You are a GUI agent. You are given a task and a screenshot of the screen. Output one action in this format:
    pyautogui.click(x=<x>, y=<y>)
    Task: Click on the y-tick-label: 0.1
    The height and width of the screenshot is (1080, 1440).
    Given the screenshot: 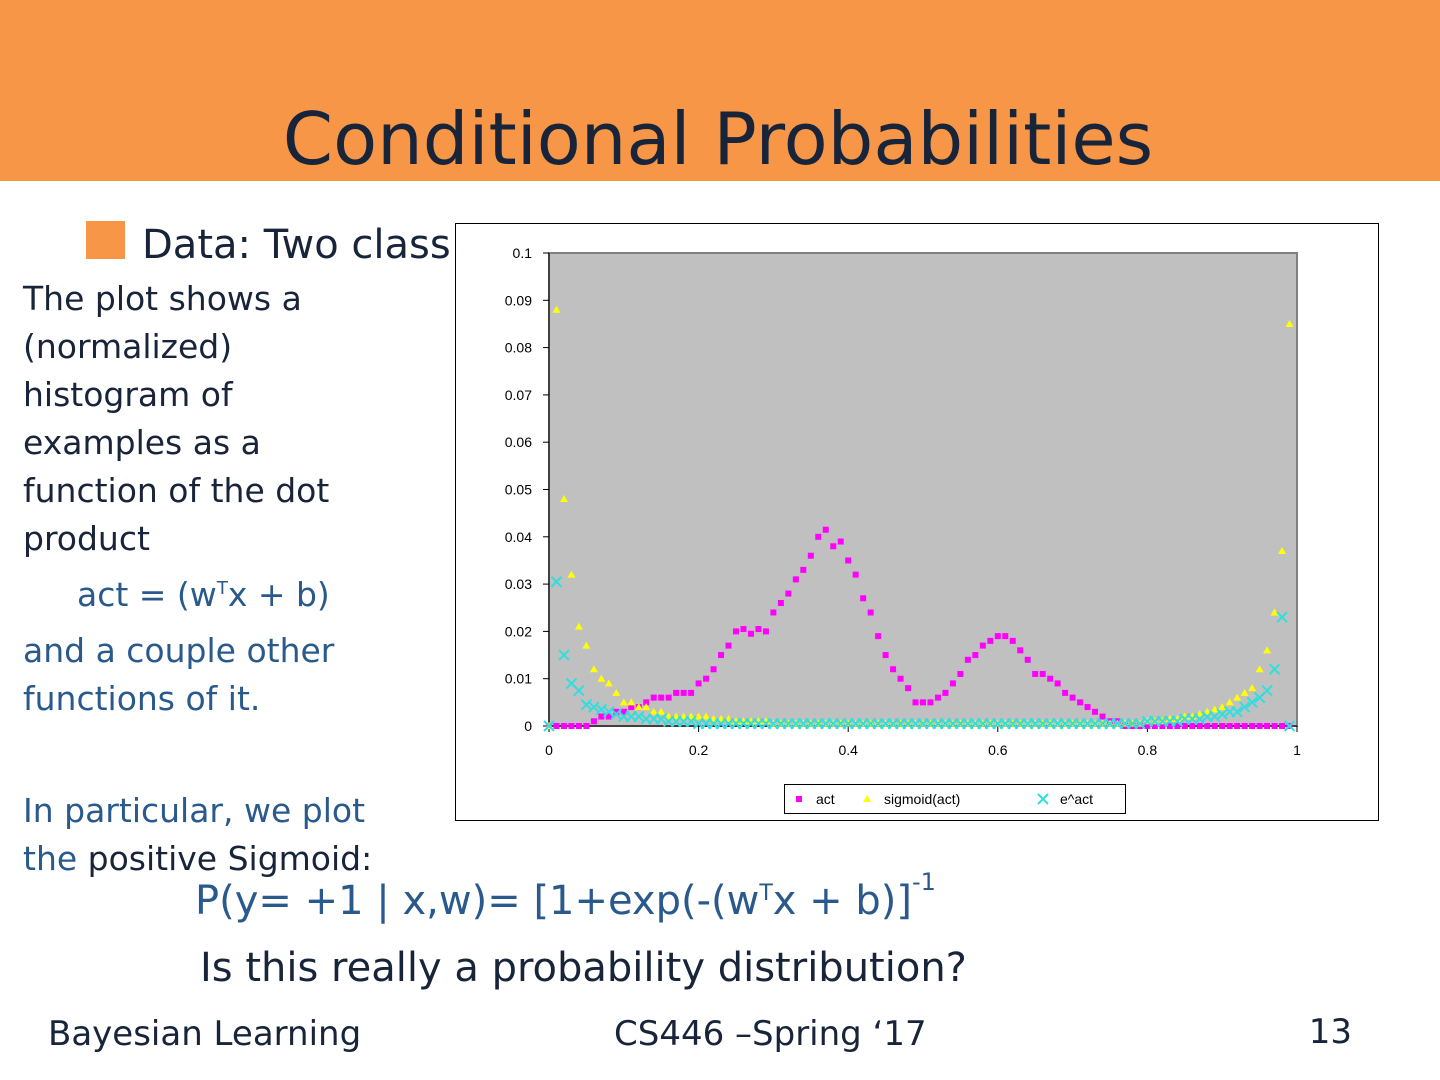 What is the action you would take?
    pyautogui.click(x=523, y=253)
    